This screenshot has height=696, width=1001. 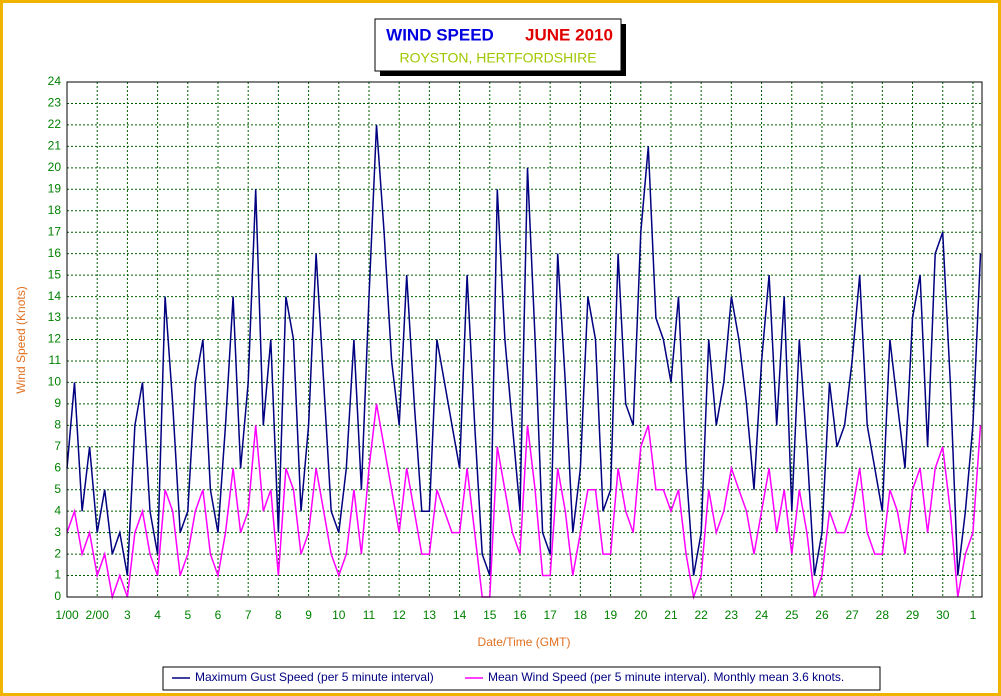 I want to click on x-tick-label: 26, so click(x=822, y=615).